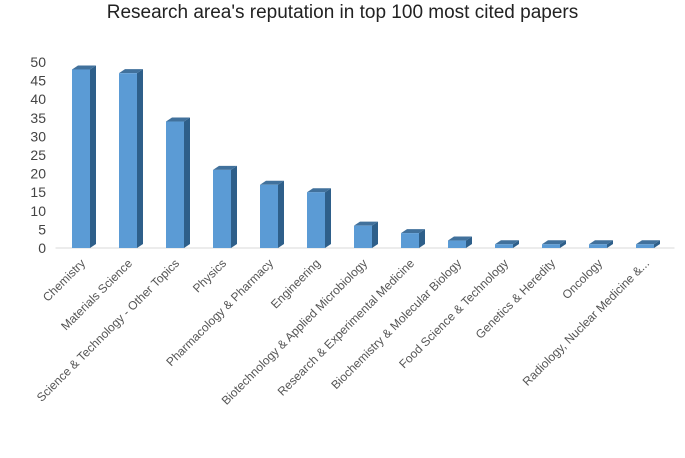 The width and height of the screenshot is (685, 458). Describe the element at coordinates (42, 248) in the screenshot. I see `y-tick-label: 0` at that location.